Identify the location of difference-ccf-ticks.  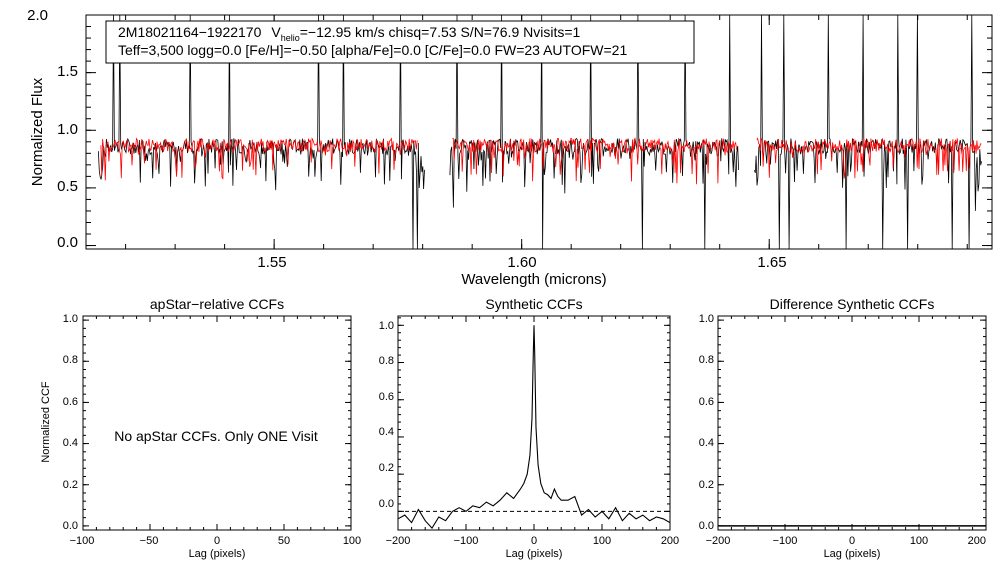
(852, 423).